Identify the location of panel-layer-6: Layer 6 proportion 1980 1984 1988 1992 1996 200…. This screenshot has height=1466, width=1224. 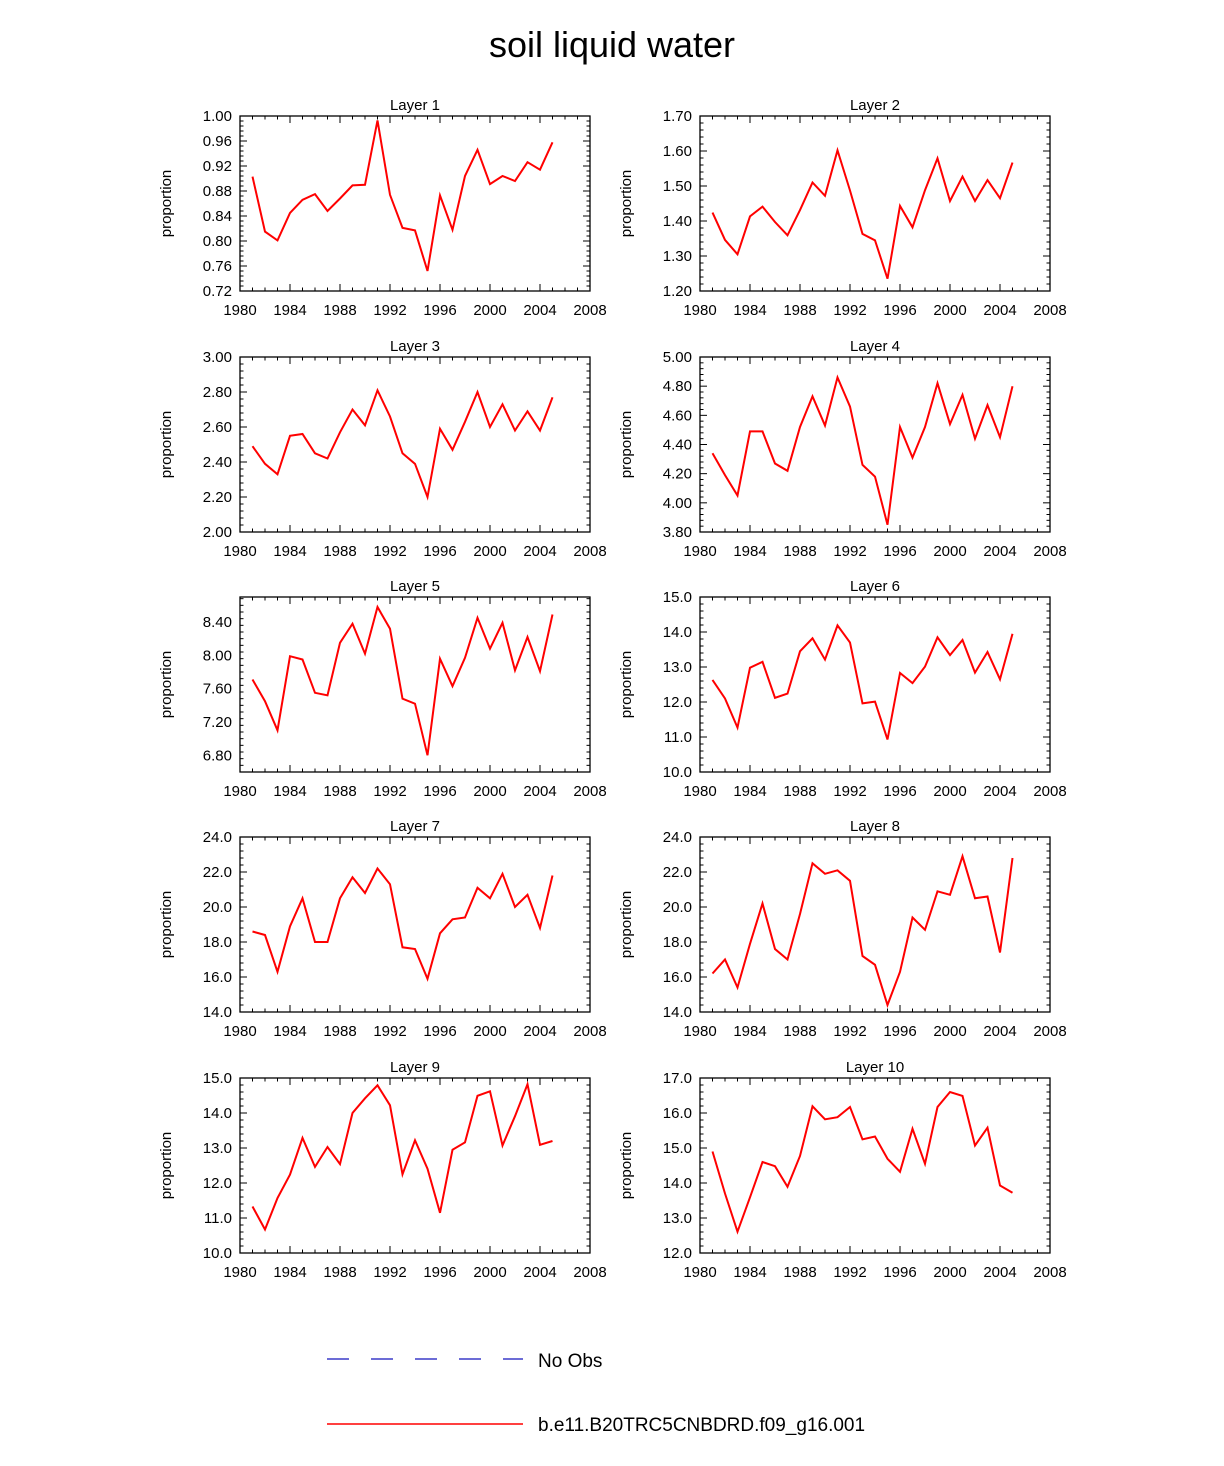
(842, 689).